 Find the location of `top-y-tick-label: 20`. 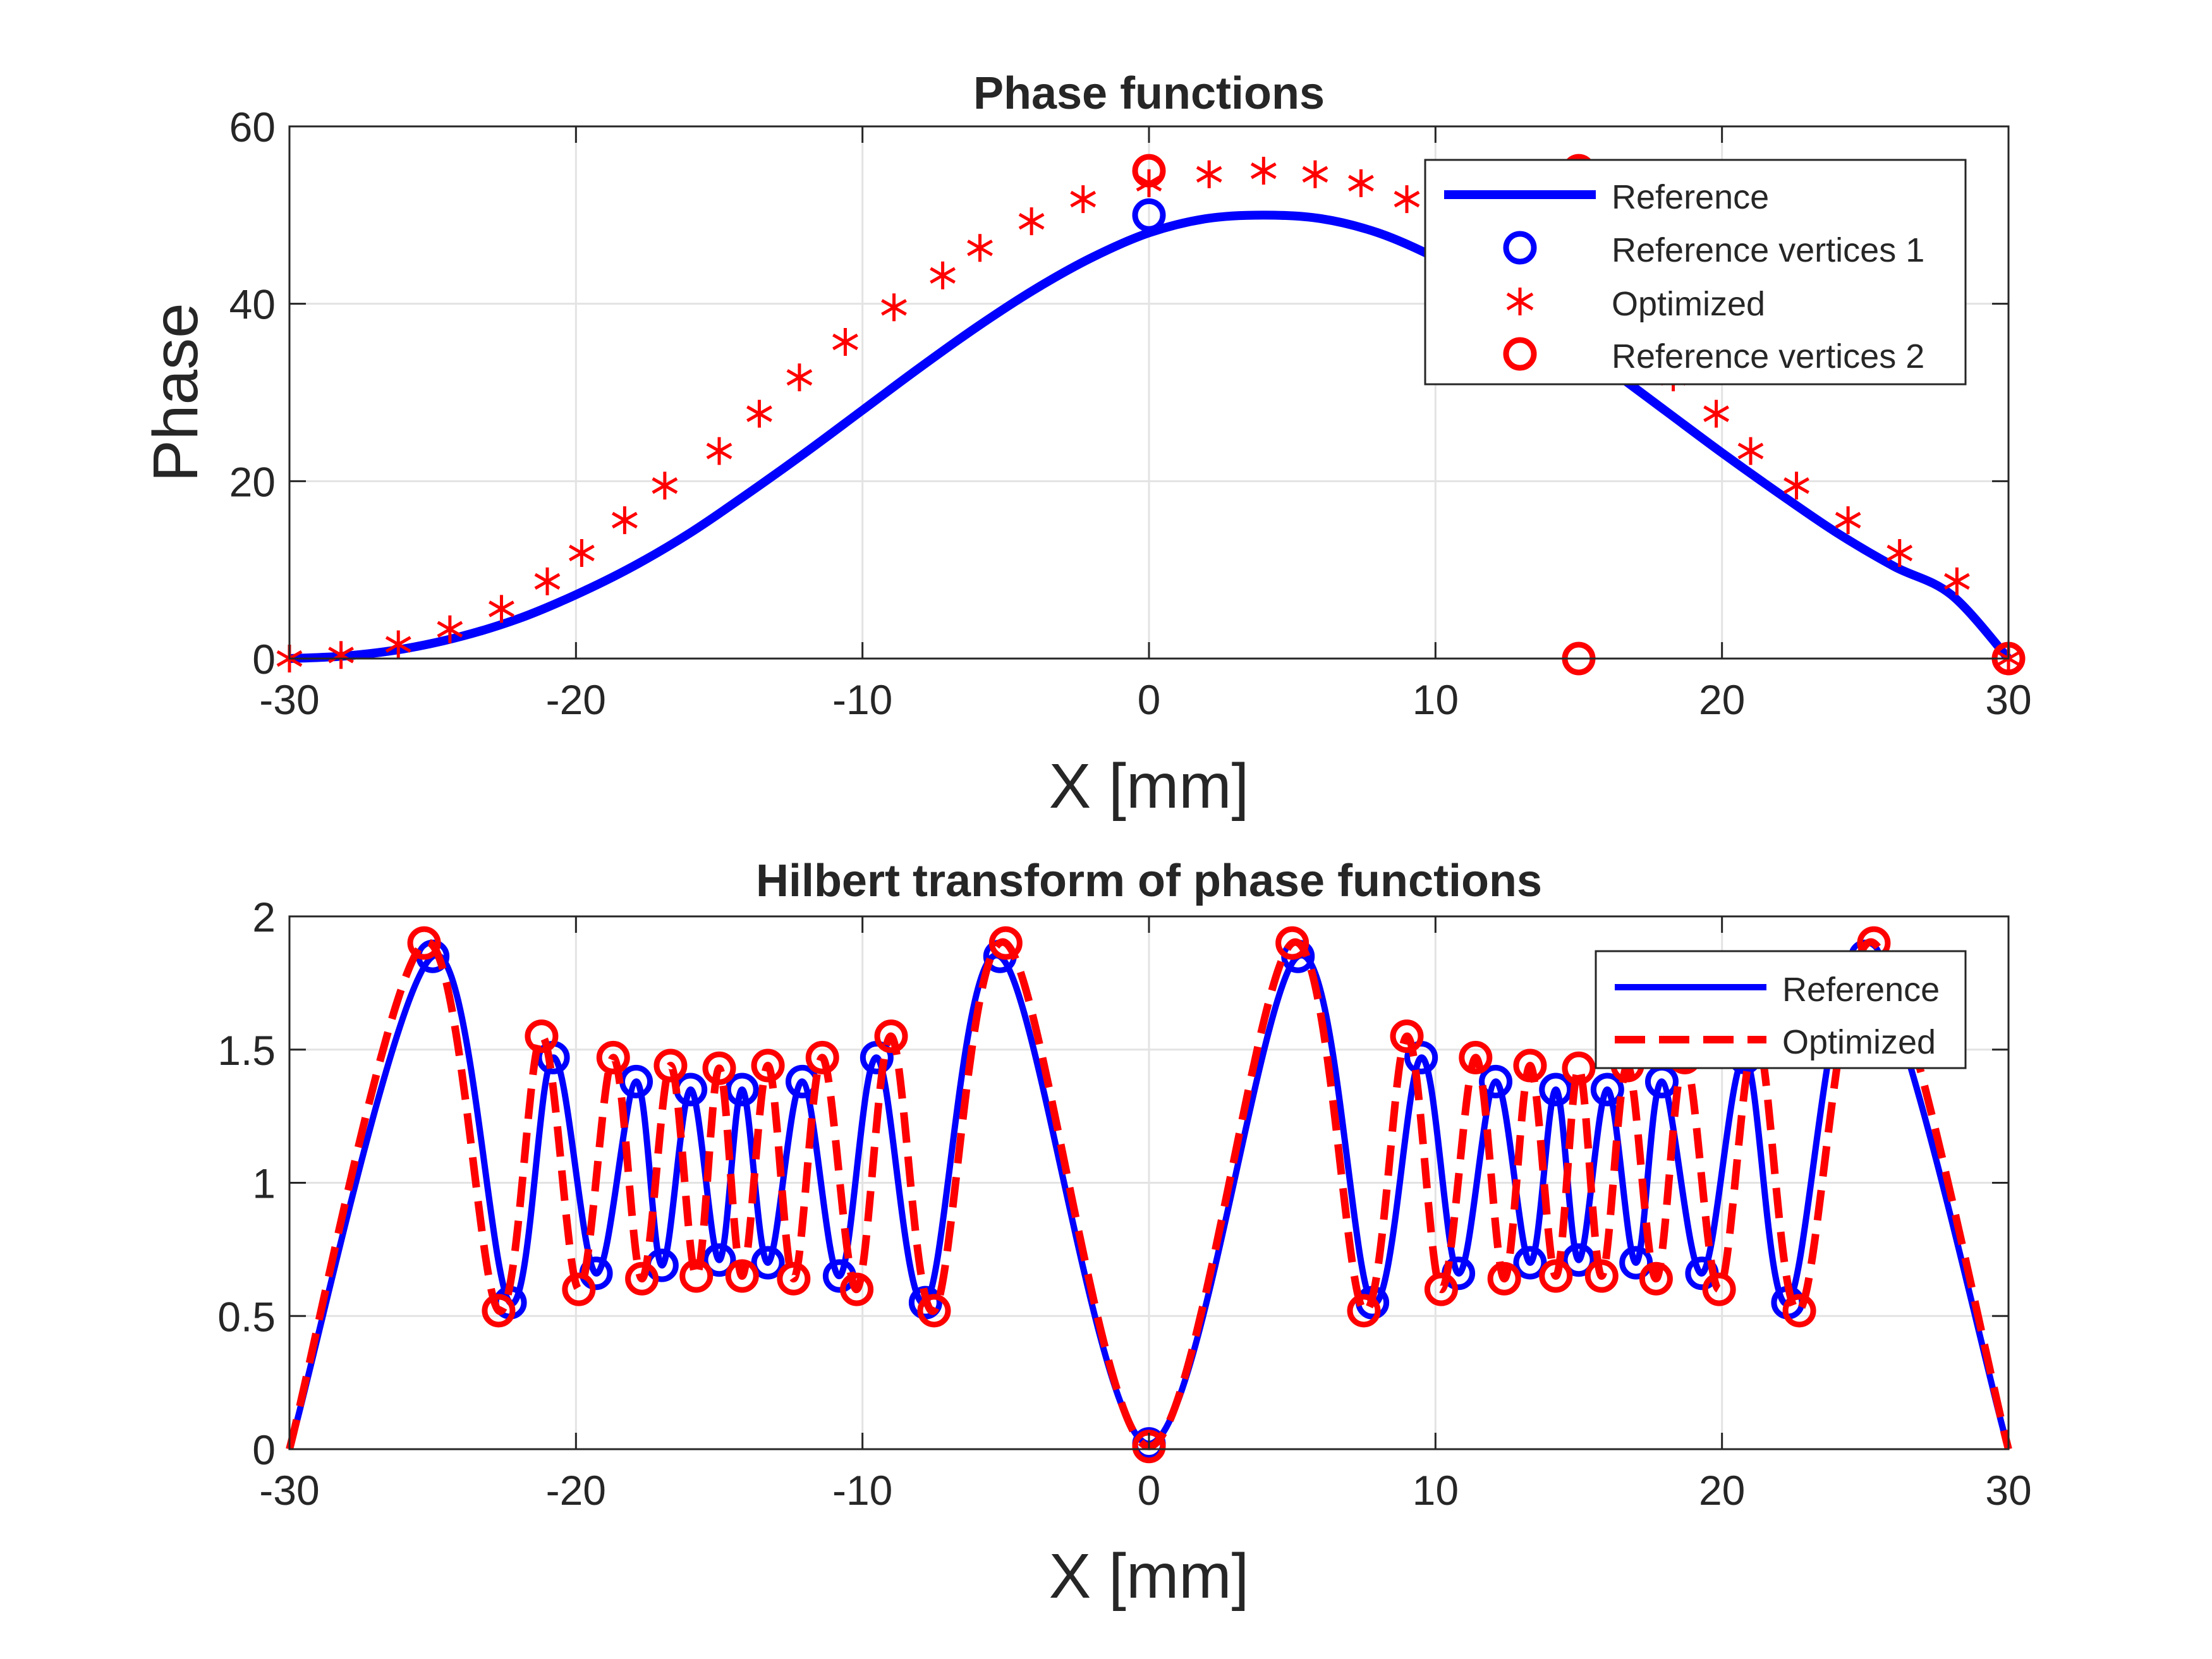

top-y-tick-label: 20 is located at coordinates (252, 481).